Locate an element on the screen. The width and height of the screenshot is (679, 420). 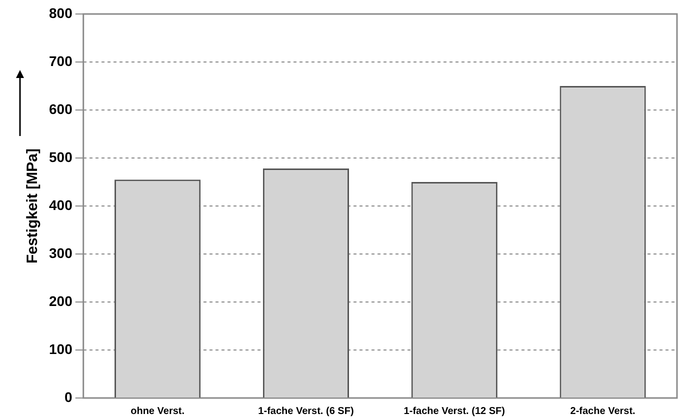
y-tick-label: 700 is located at coordinates (61, 60).